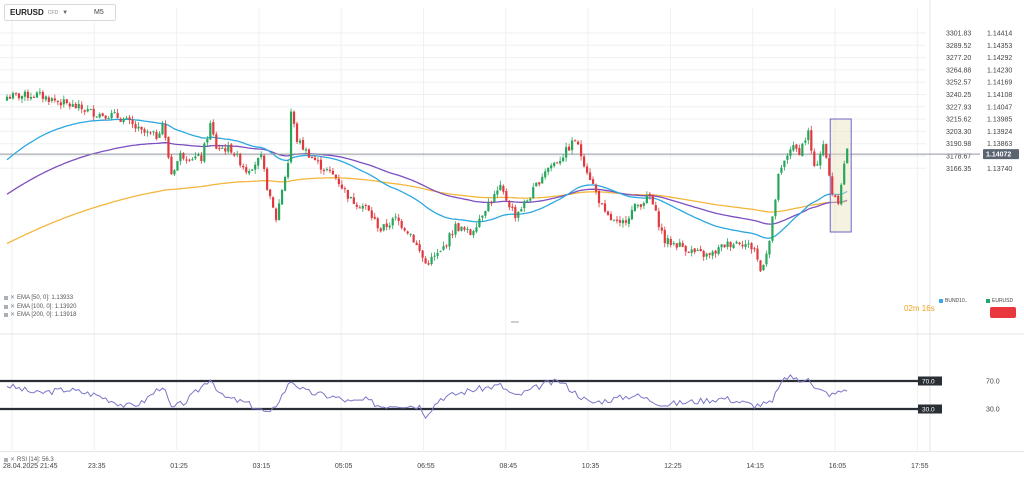  What do you see at coordinates (6, 298) in the screenshot?
I see `settings-icon` at bounding box center [6, 298].